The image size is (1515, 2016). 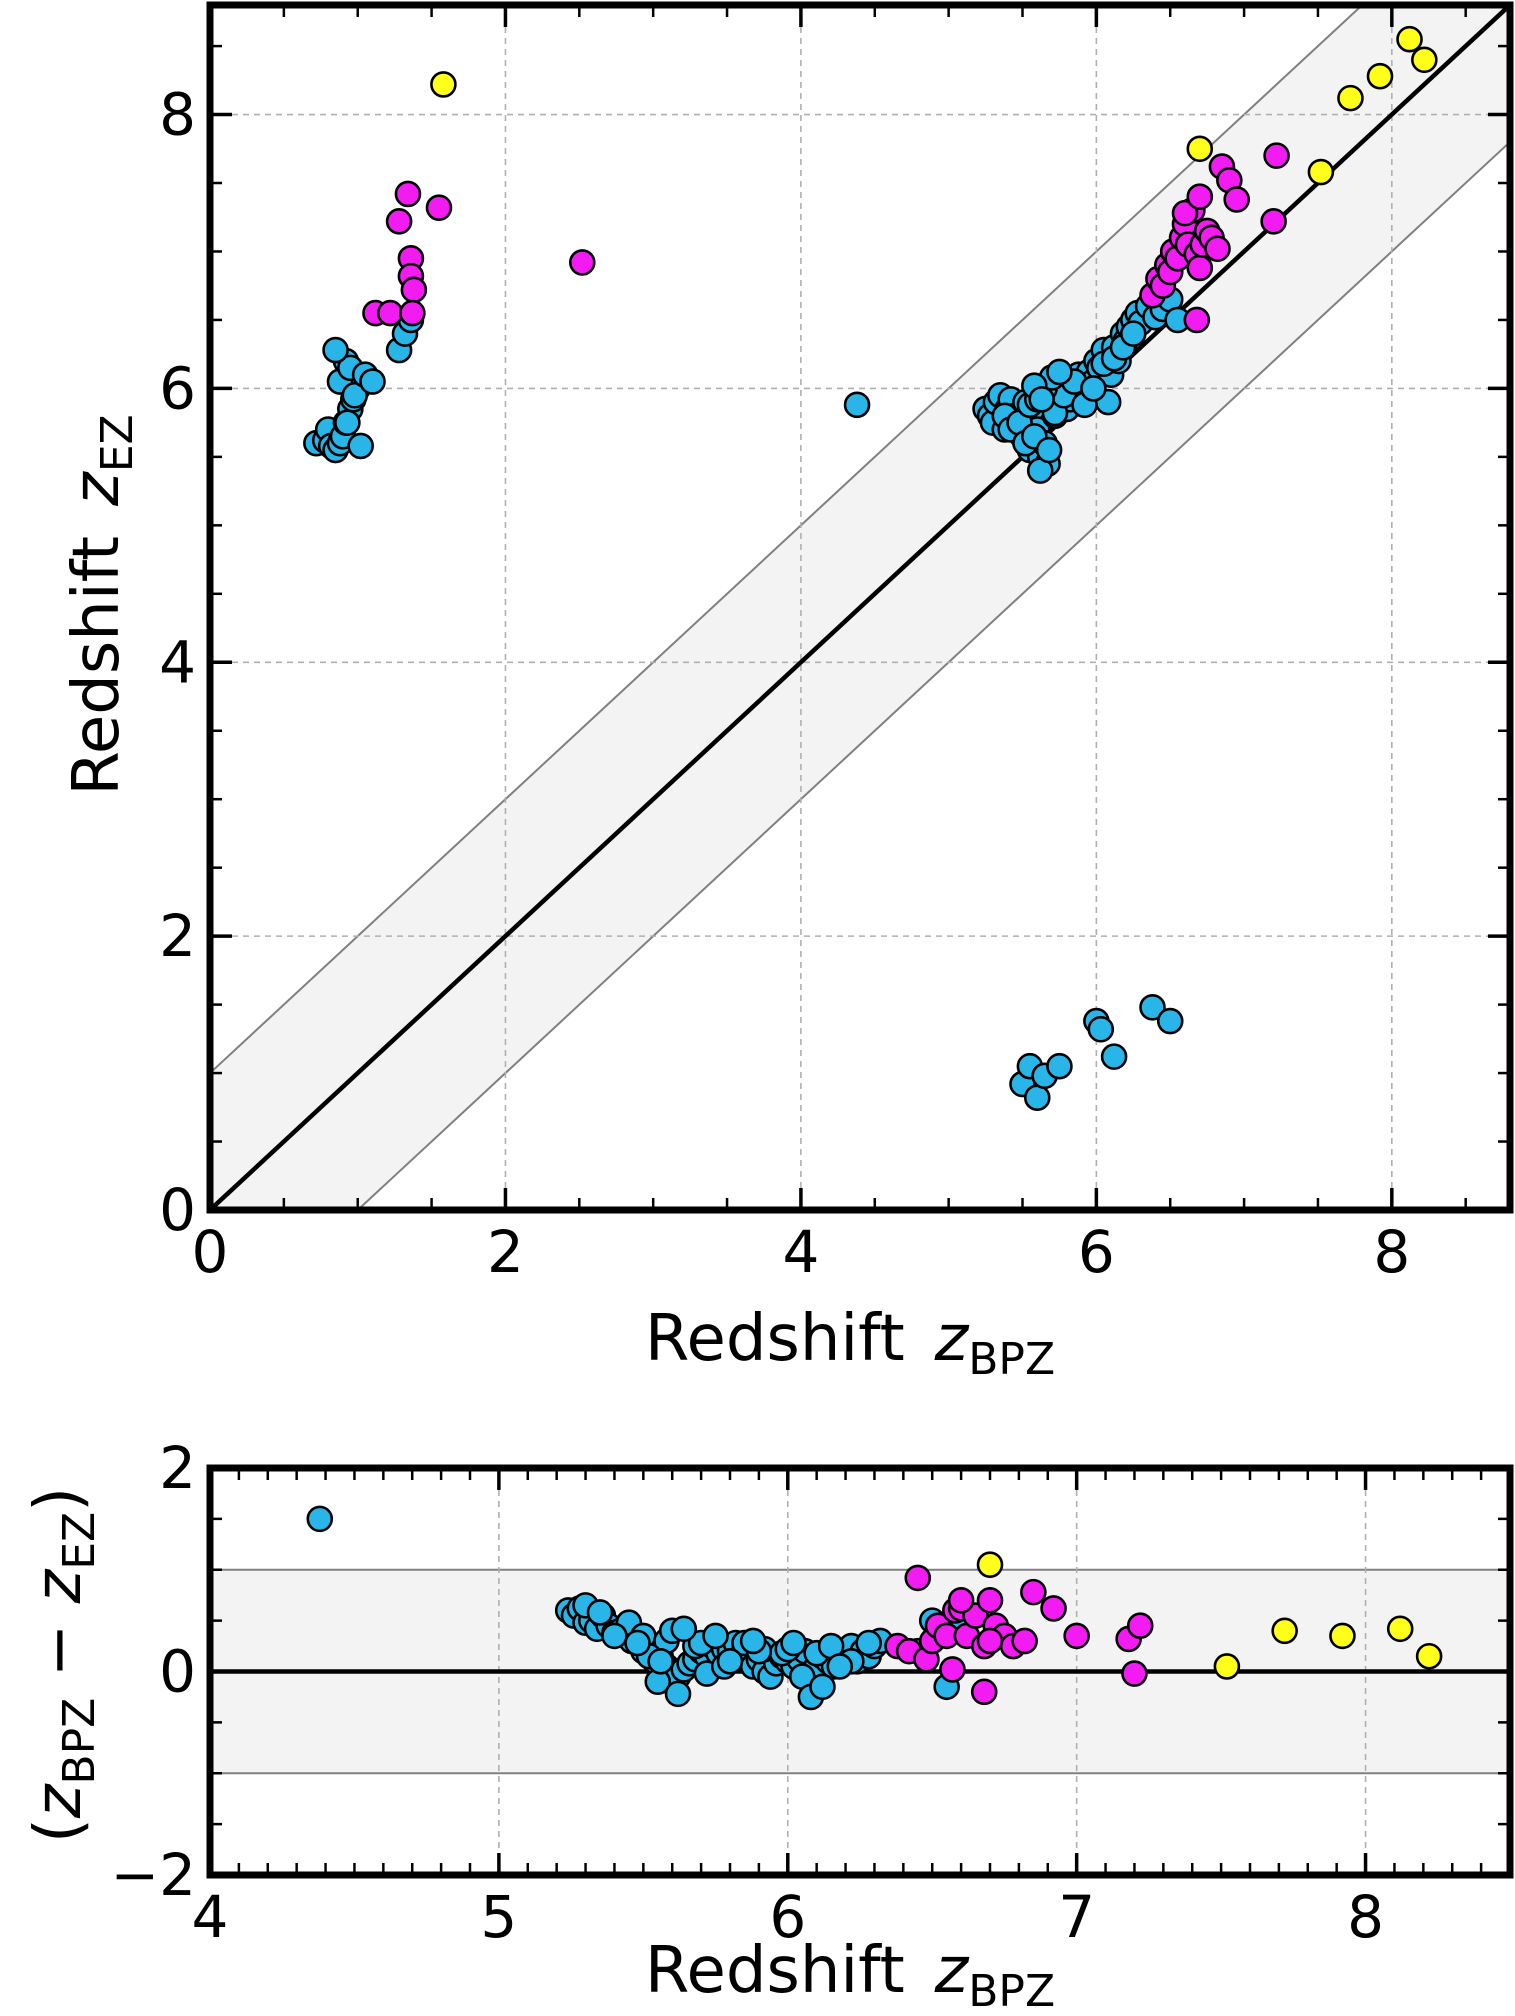 I want to click on y-tick-label: 4, so click(x=177, y=662).